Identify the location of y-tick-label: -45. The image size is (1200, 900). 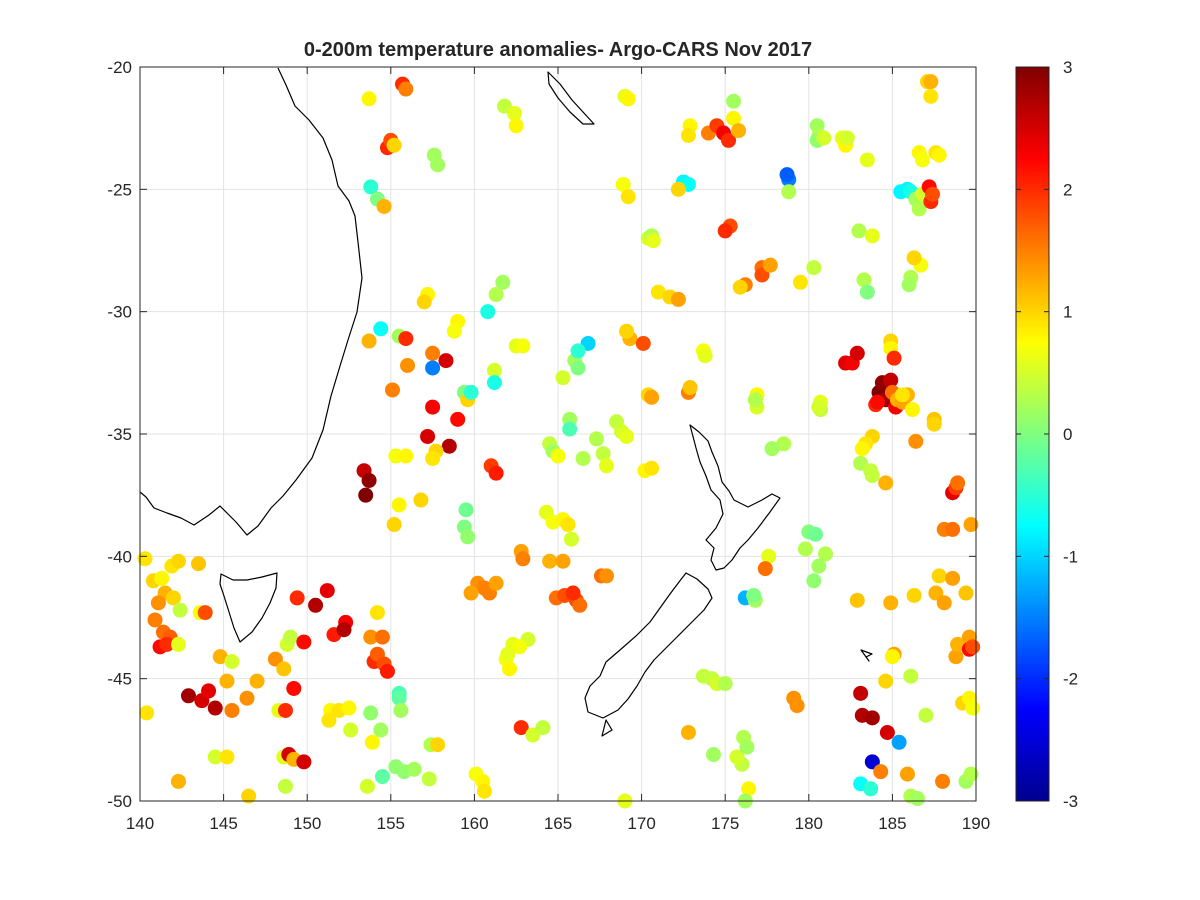
(119, 679).